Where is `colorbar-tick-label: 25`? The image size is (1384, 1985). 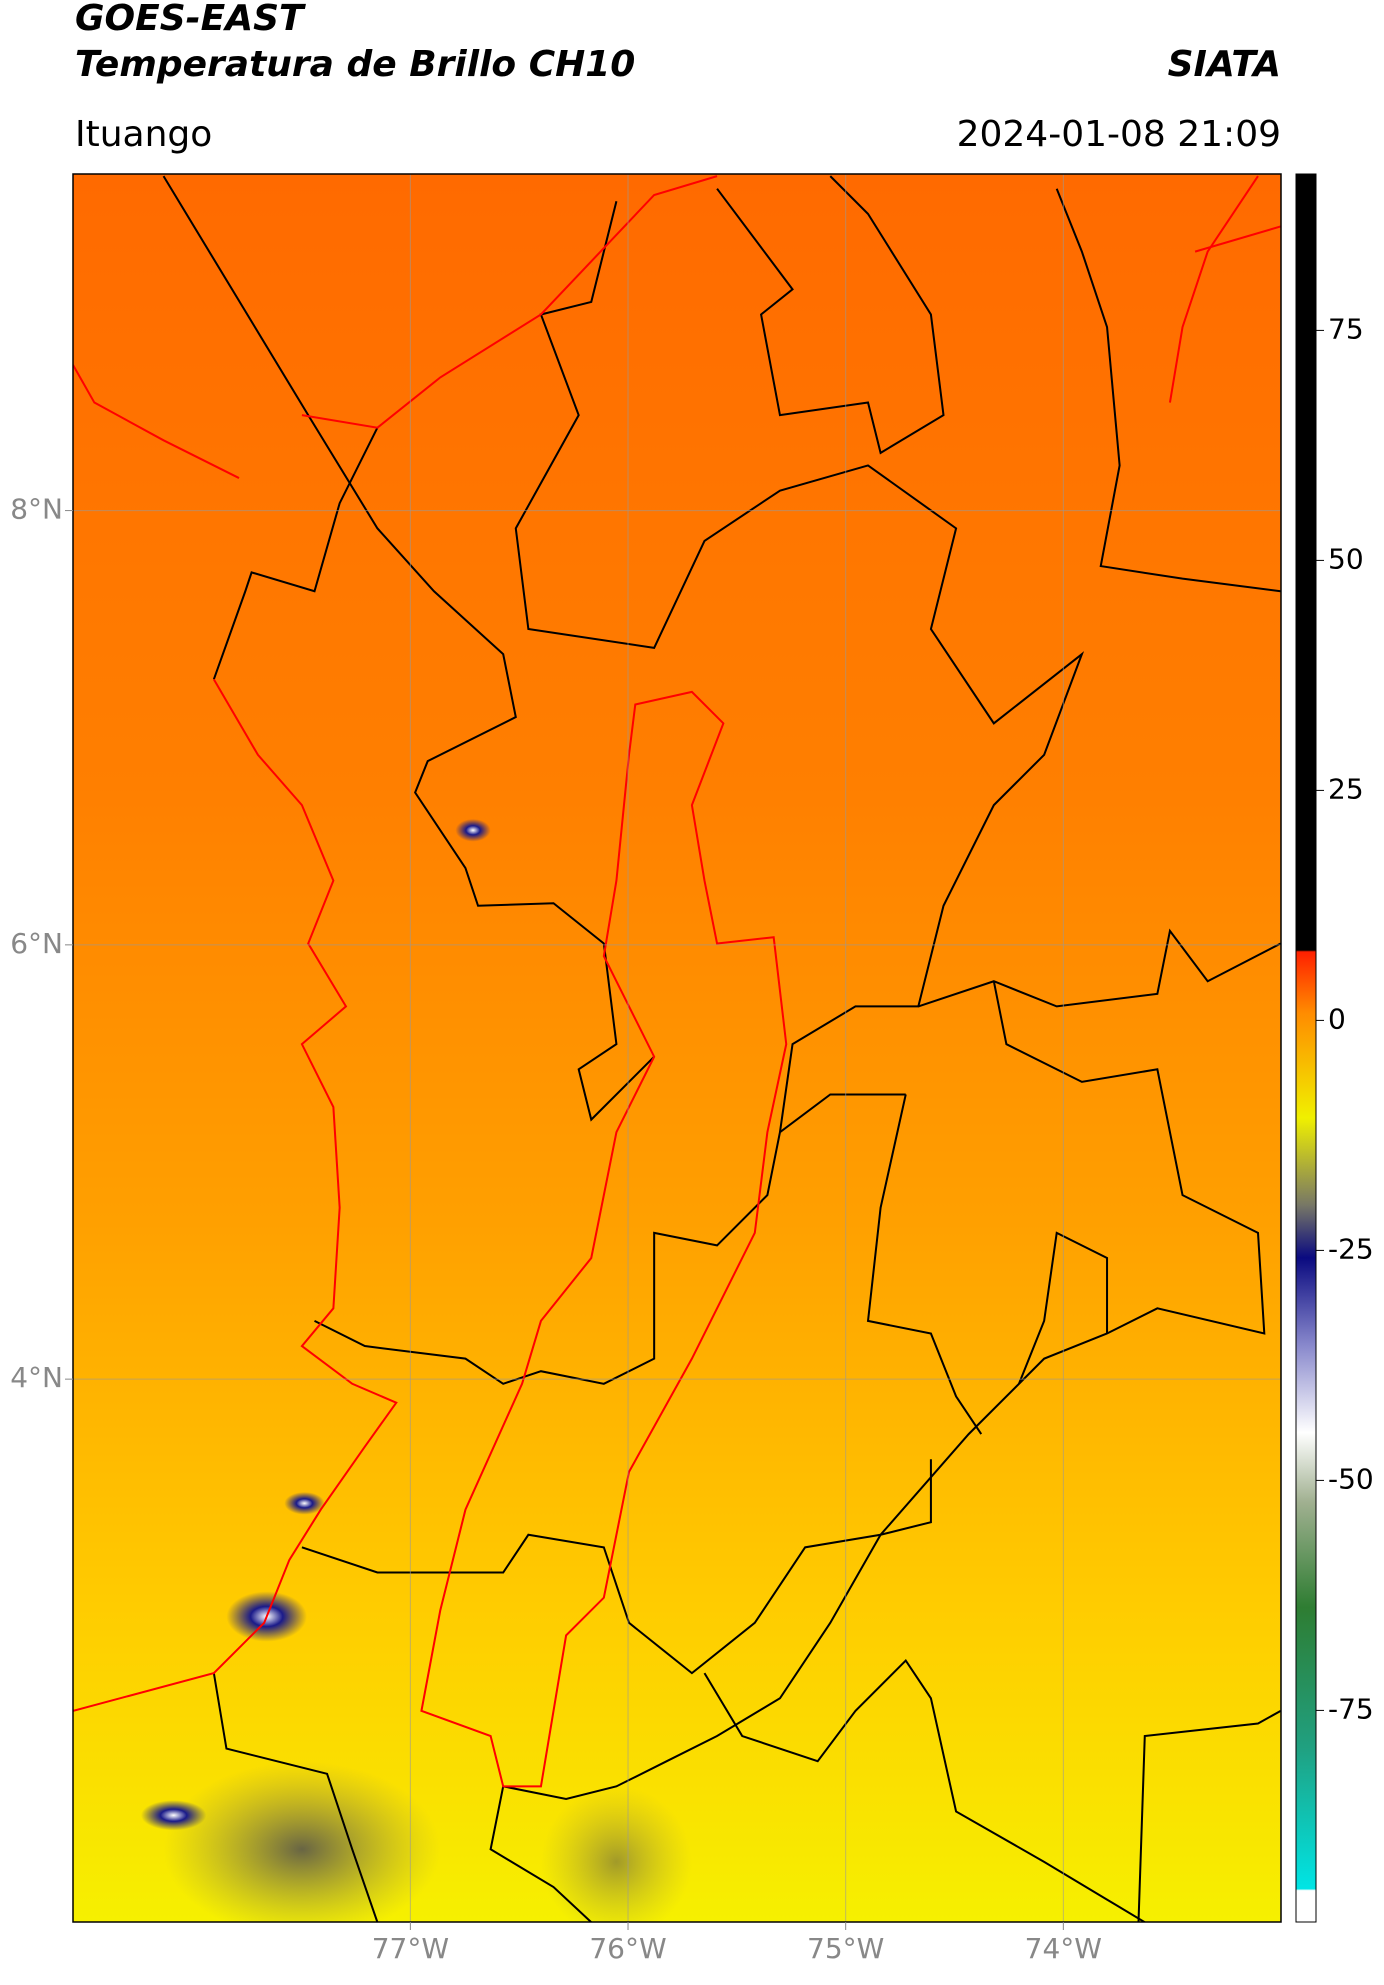 colorbar-tick-label: 25 is located at coordinates (1346, 788).